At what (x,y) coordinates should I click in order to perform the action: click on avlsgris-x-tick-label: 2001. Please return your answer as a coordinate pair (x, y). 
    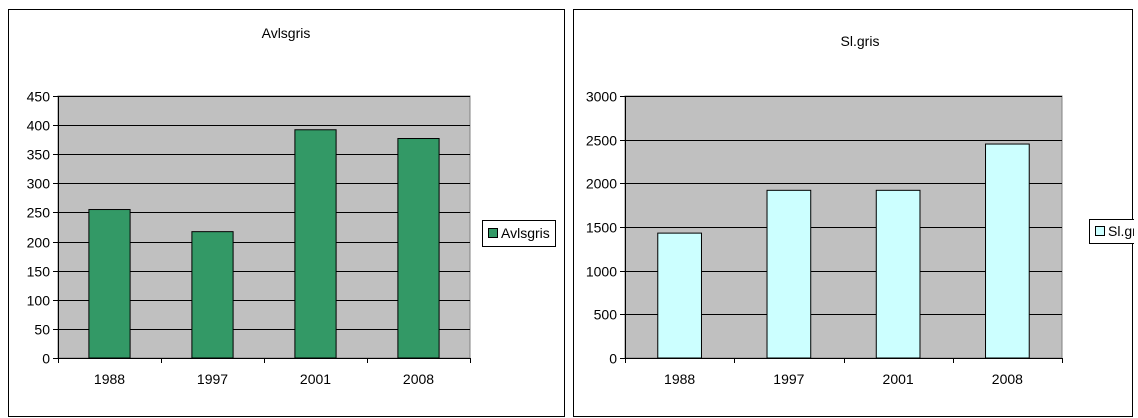
    Looking at the image, I should click on (315, 379).